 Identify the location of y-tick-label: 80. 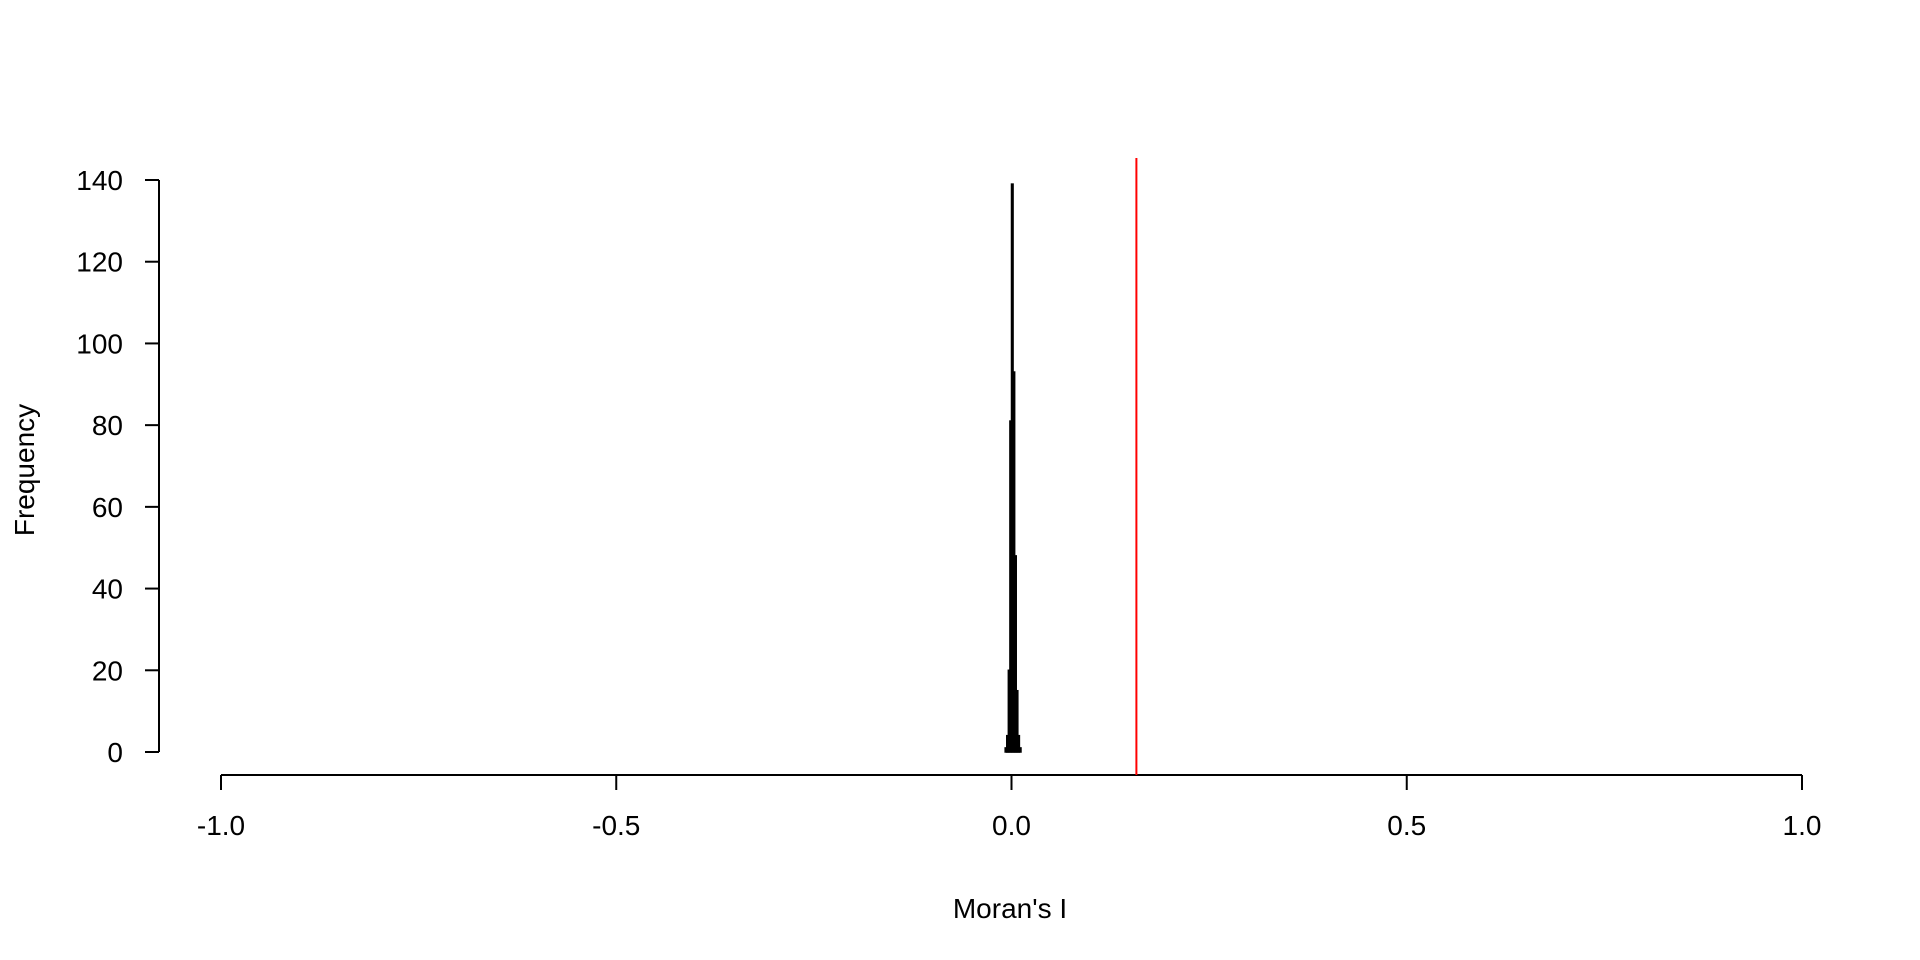
(107, 425).